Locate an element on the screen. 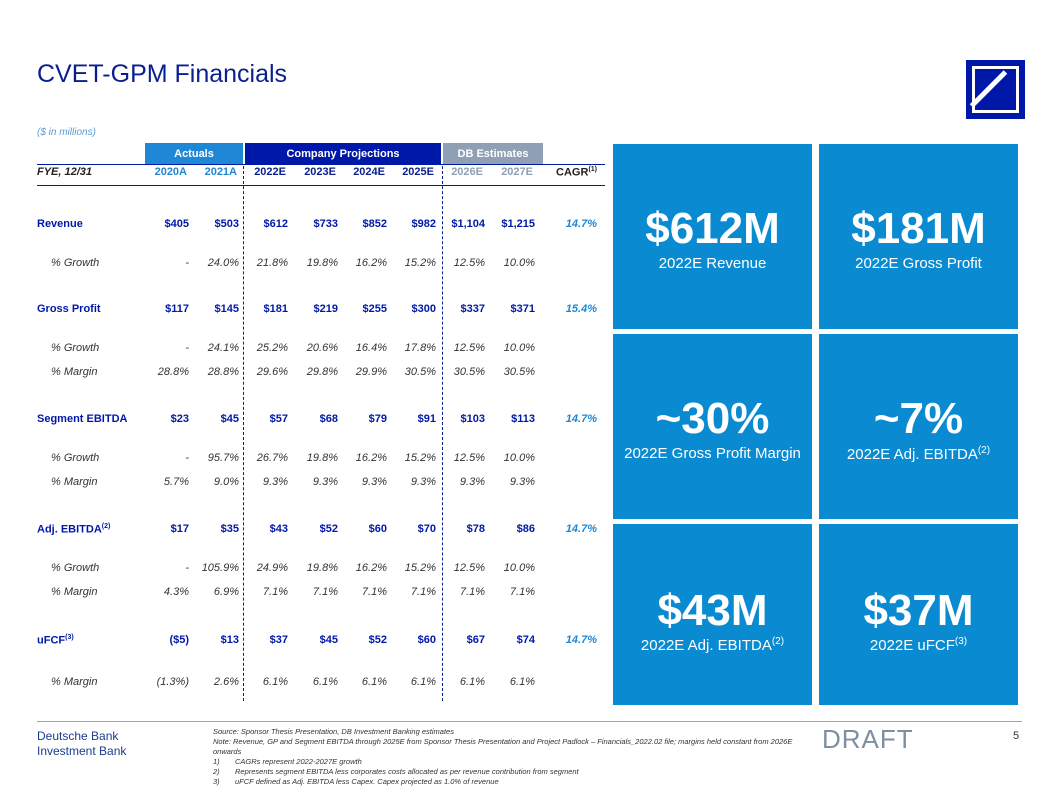  table-cell: $255 is located at coordinates (374, 309).